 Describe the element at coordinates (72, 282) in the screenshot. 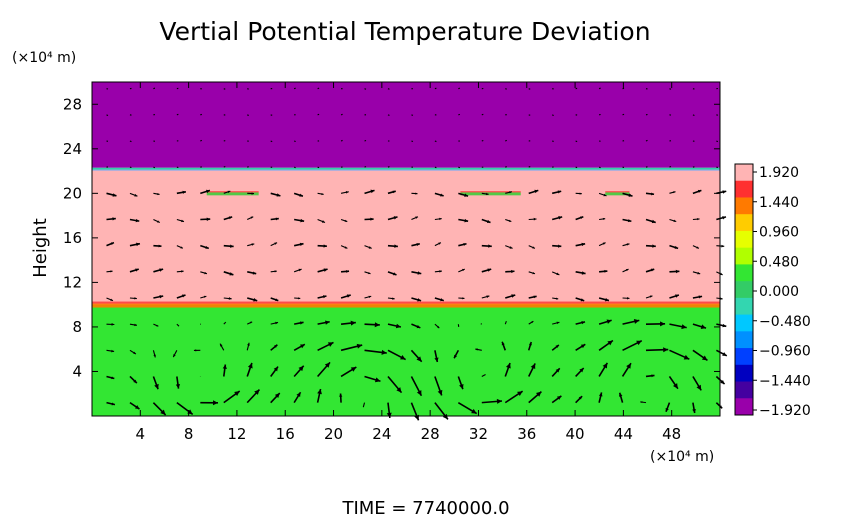

I see `y-tick-label: 12` at that location.